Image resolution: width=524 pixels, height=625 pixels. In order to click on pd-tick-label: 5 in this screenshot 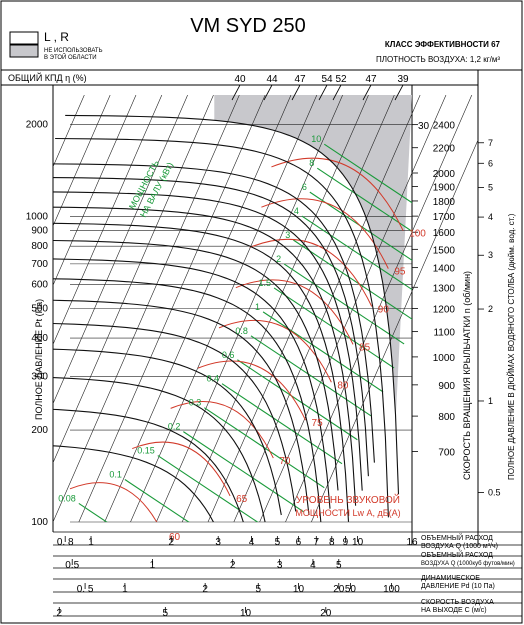, I will do `click(258, 589)`.